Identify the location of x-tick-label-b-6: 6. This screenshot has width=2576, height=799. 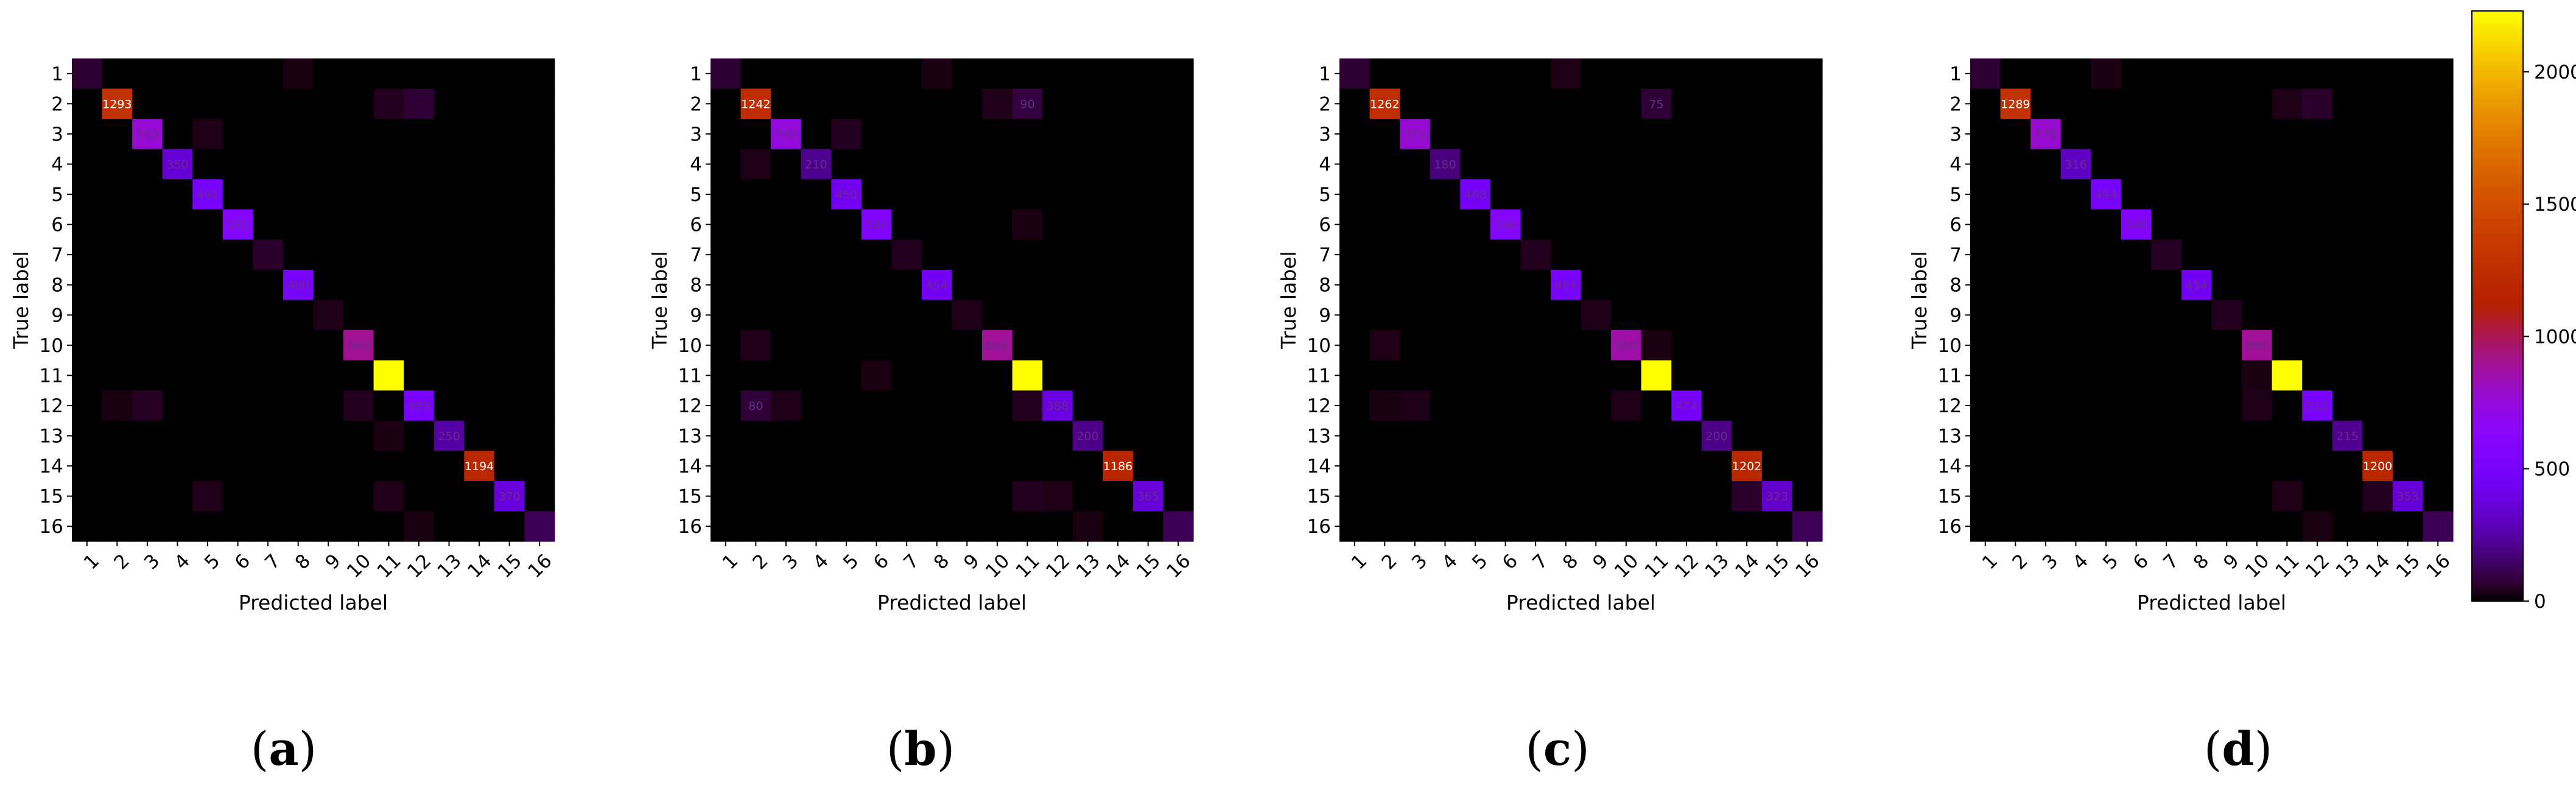
(881, 562).